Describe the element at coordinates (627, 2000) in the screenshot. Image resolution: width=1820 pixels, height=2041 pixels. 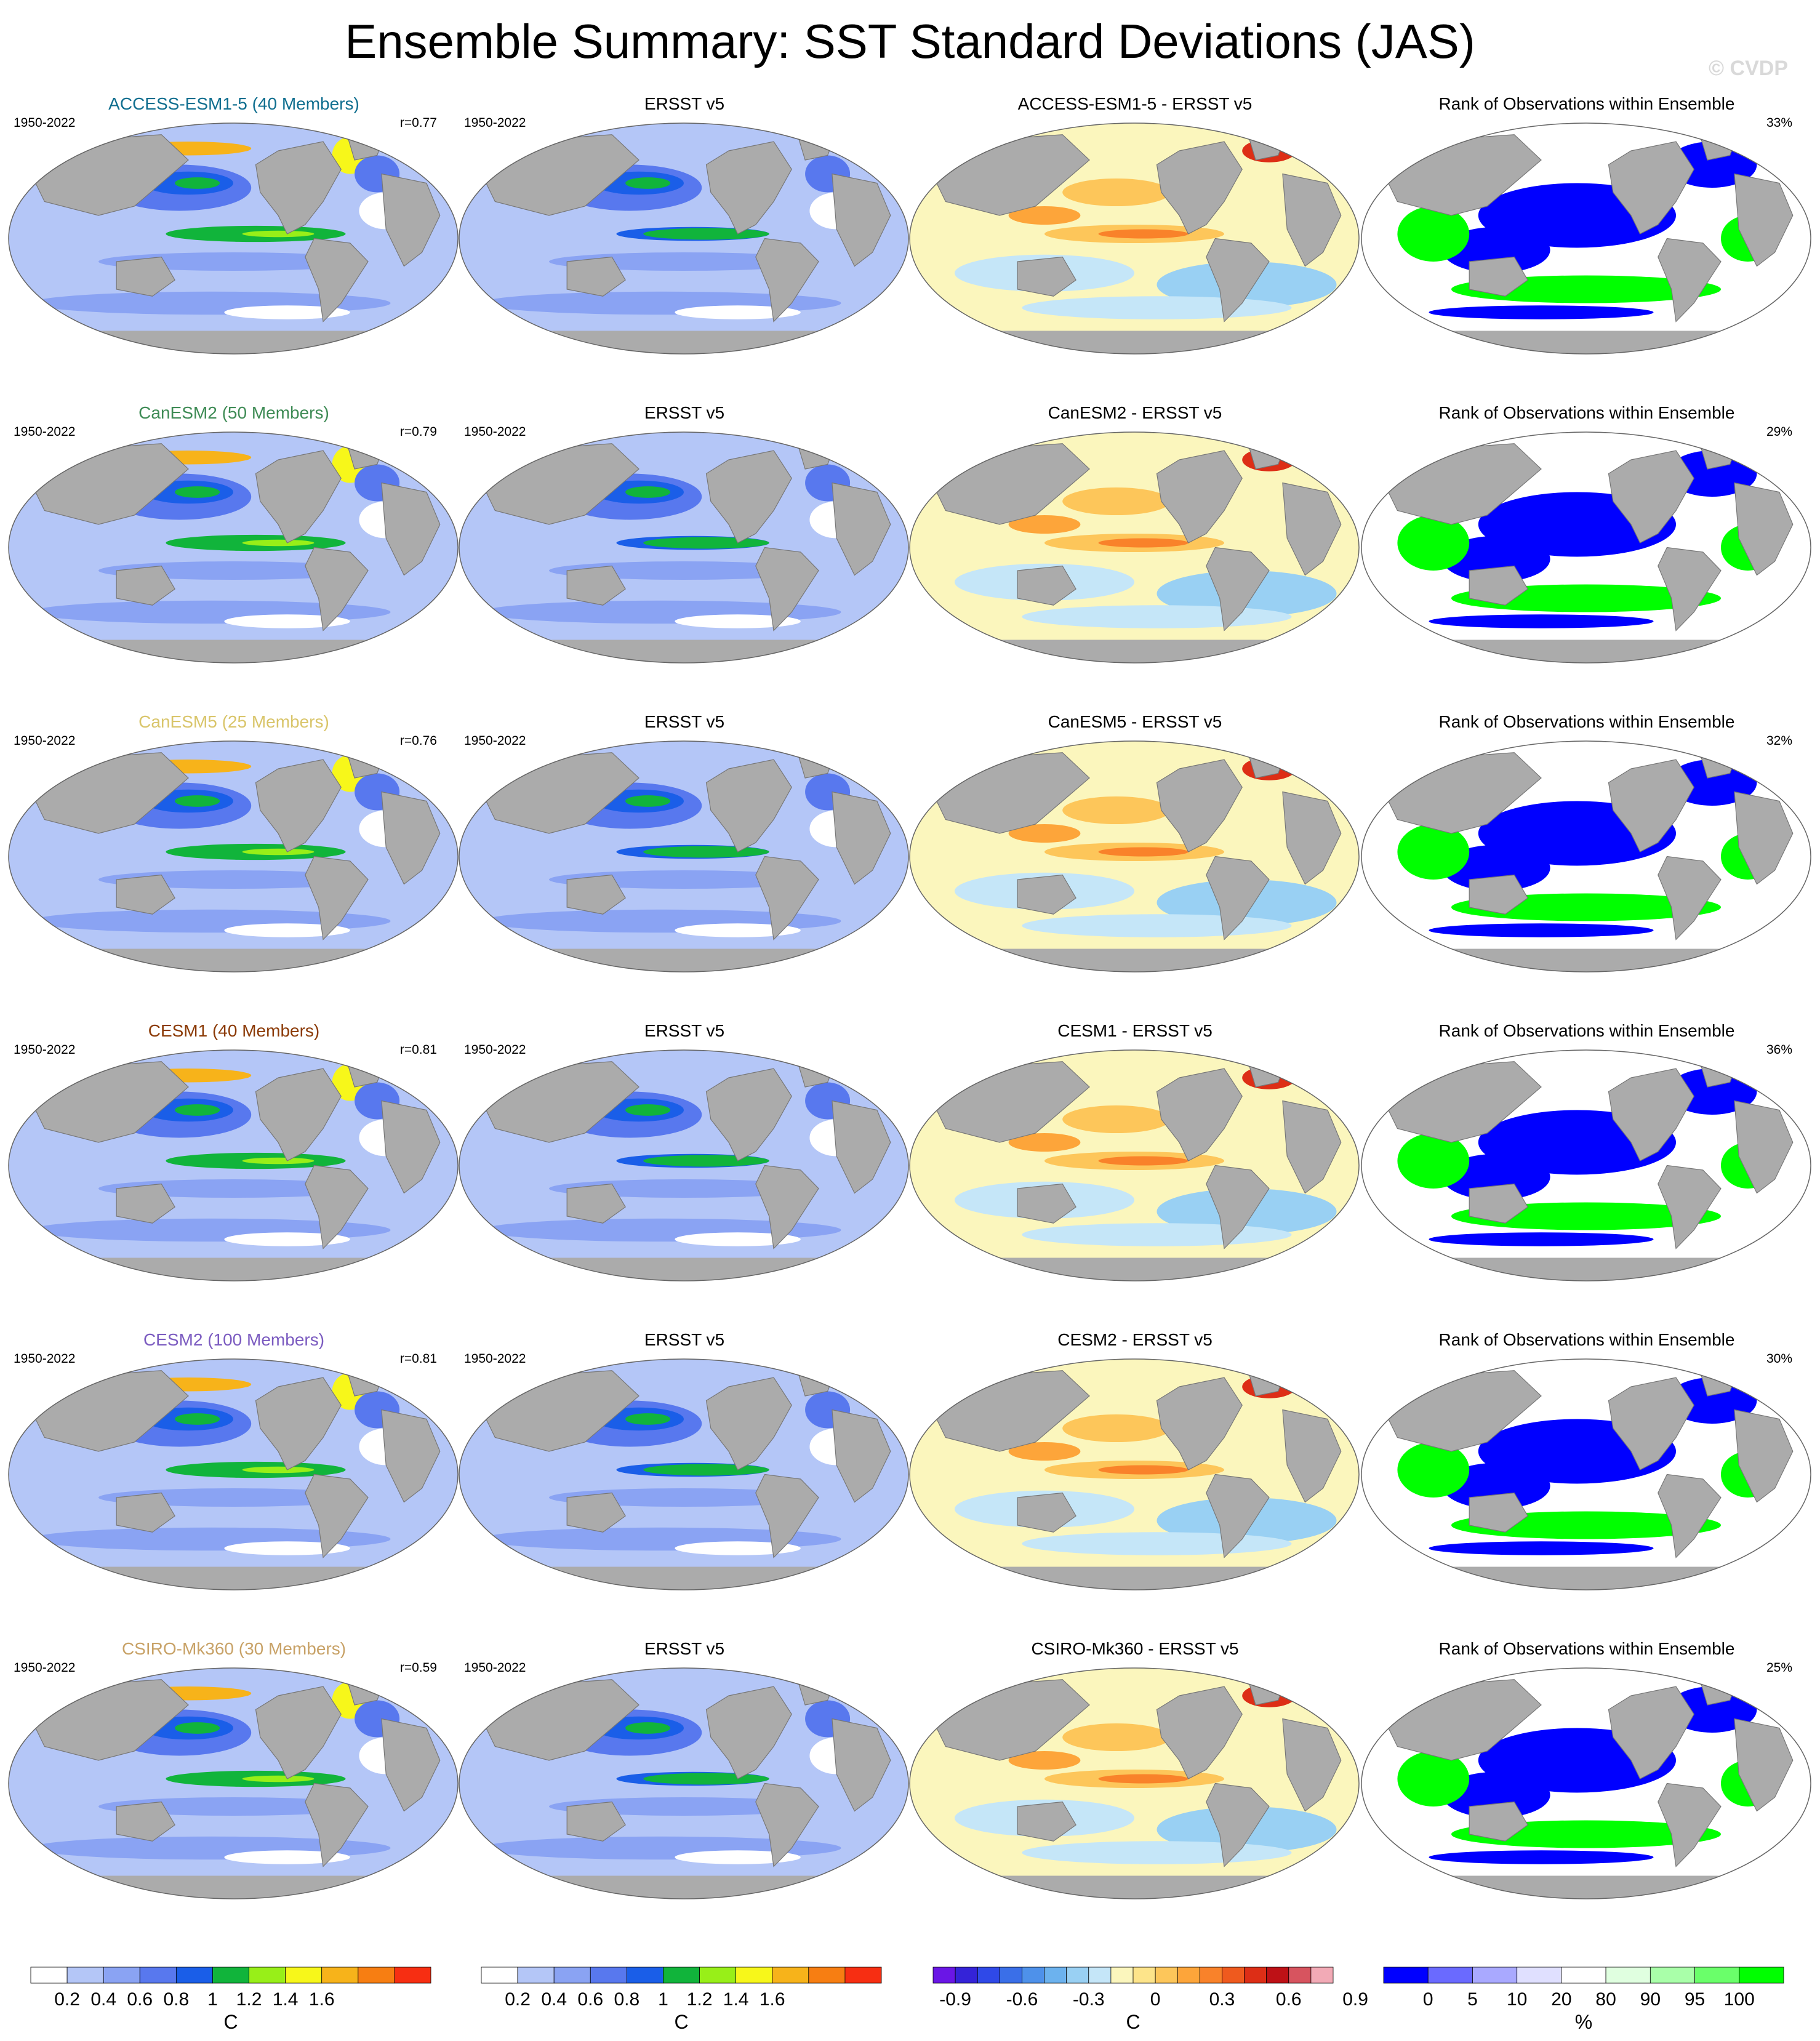
I see `colorbar-tick-label: 0.8` at that location.